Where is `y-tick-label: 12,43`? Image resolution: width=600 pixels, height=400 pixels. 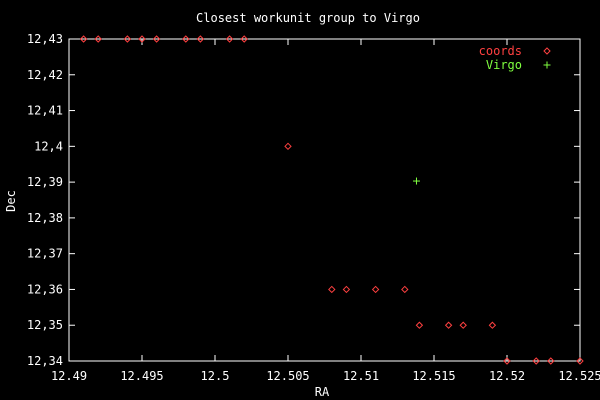 y-tick-label: 12,43 is located at coordinates (45, 39).